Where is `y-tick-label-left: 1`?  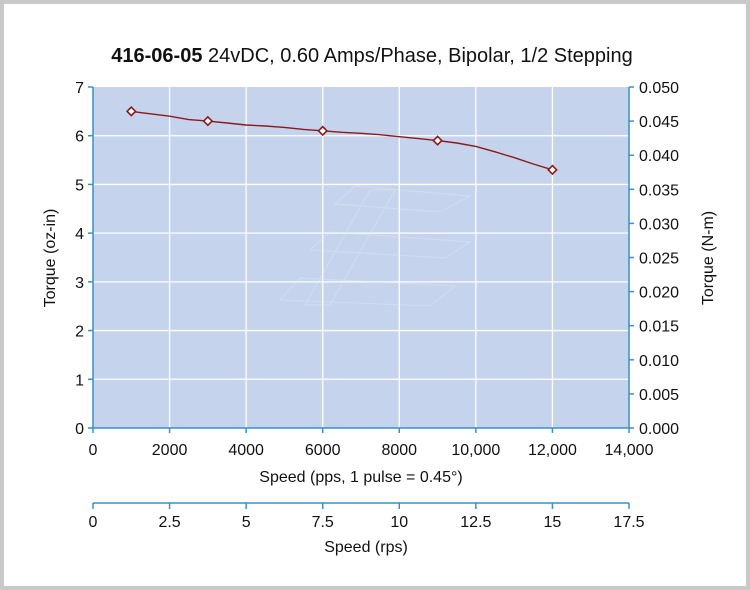 y-tick-label-left: 1 is located at coordinates (79, 380).